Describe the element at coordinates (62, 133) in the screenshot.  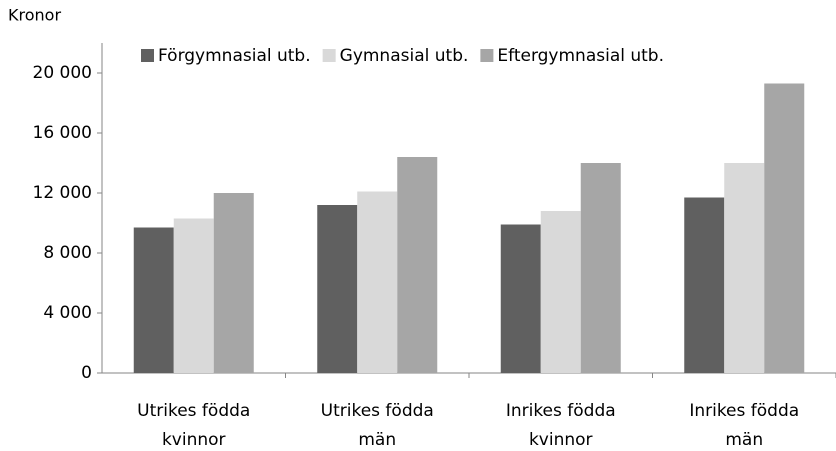
I see `y-tick-label: 16 000` at that location.